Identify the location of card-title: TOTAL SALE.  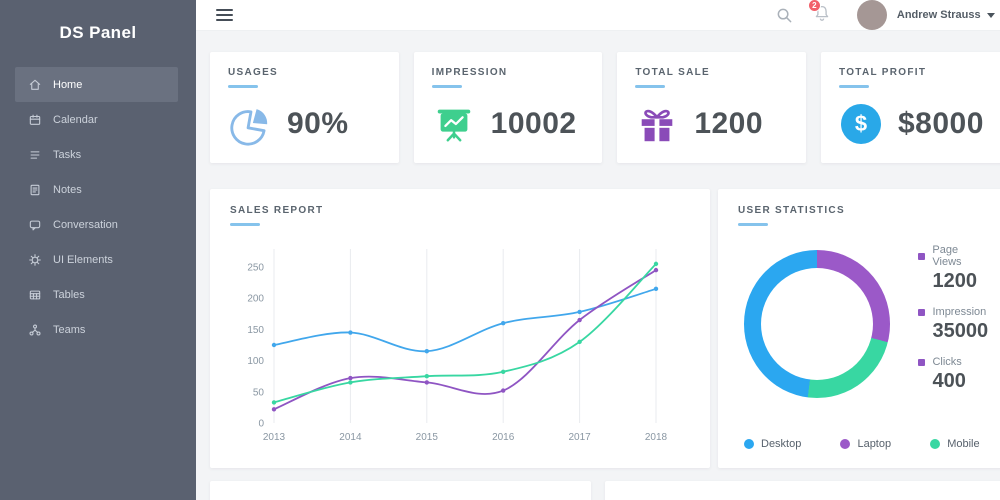
(672, 72).